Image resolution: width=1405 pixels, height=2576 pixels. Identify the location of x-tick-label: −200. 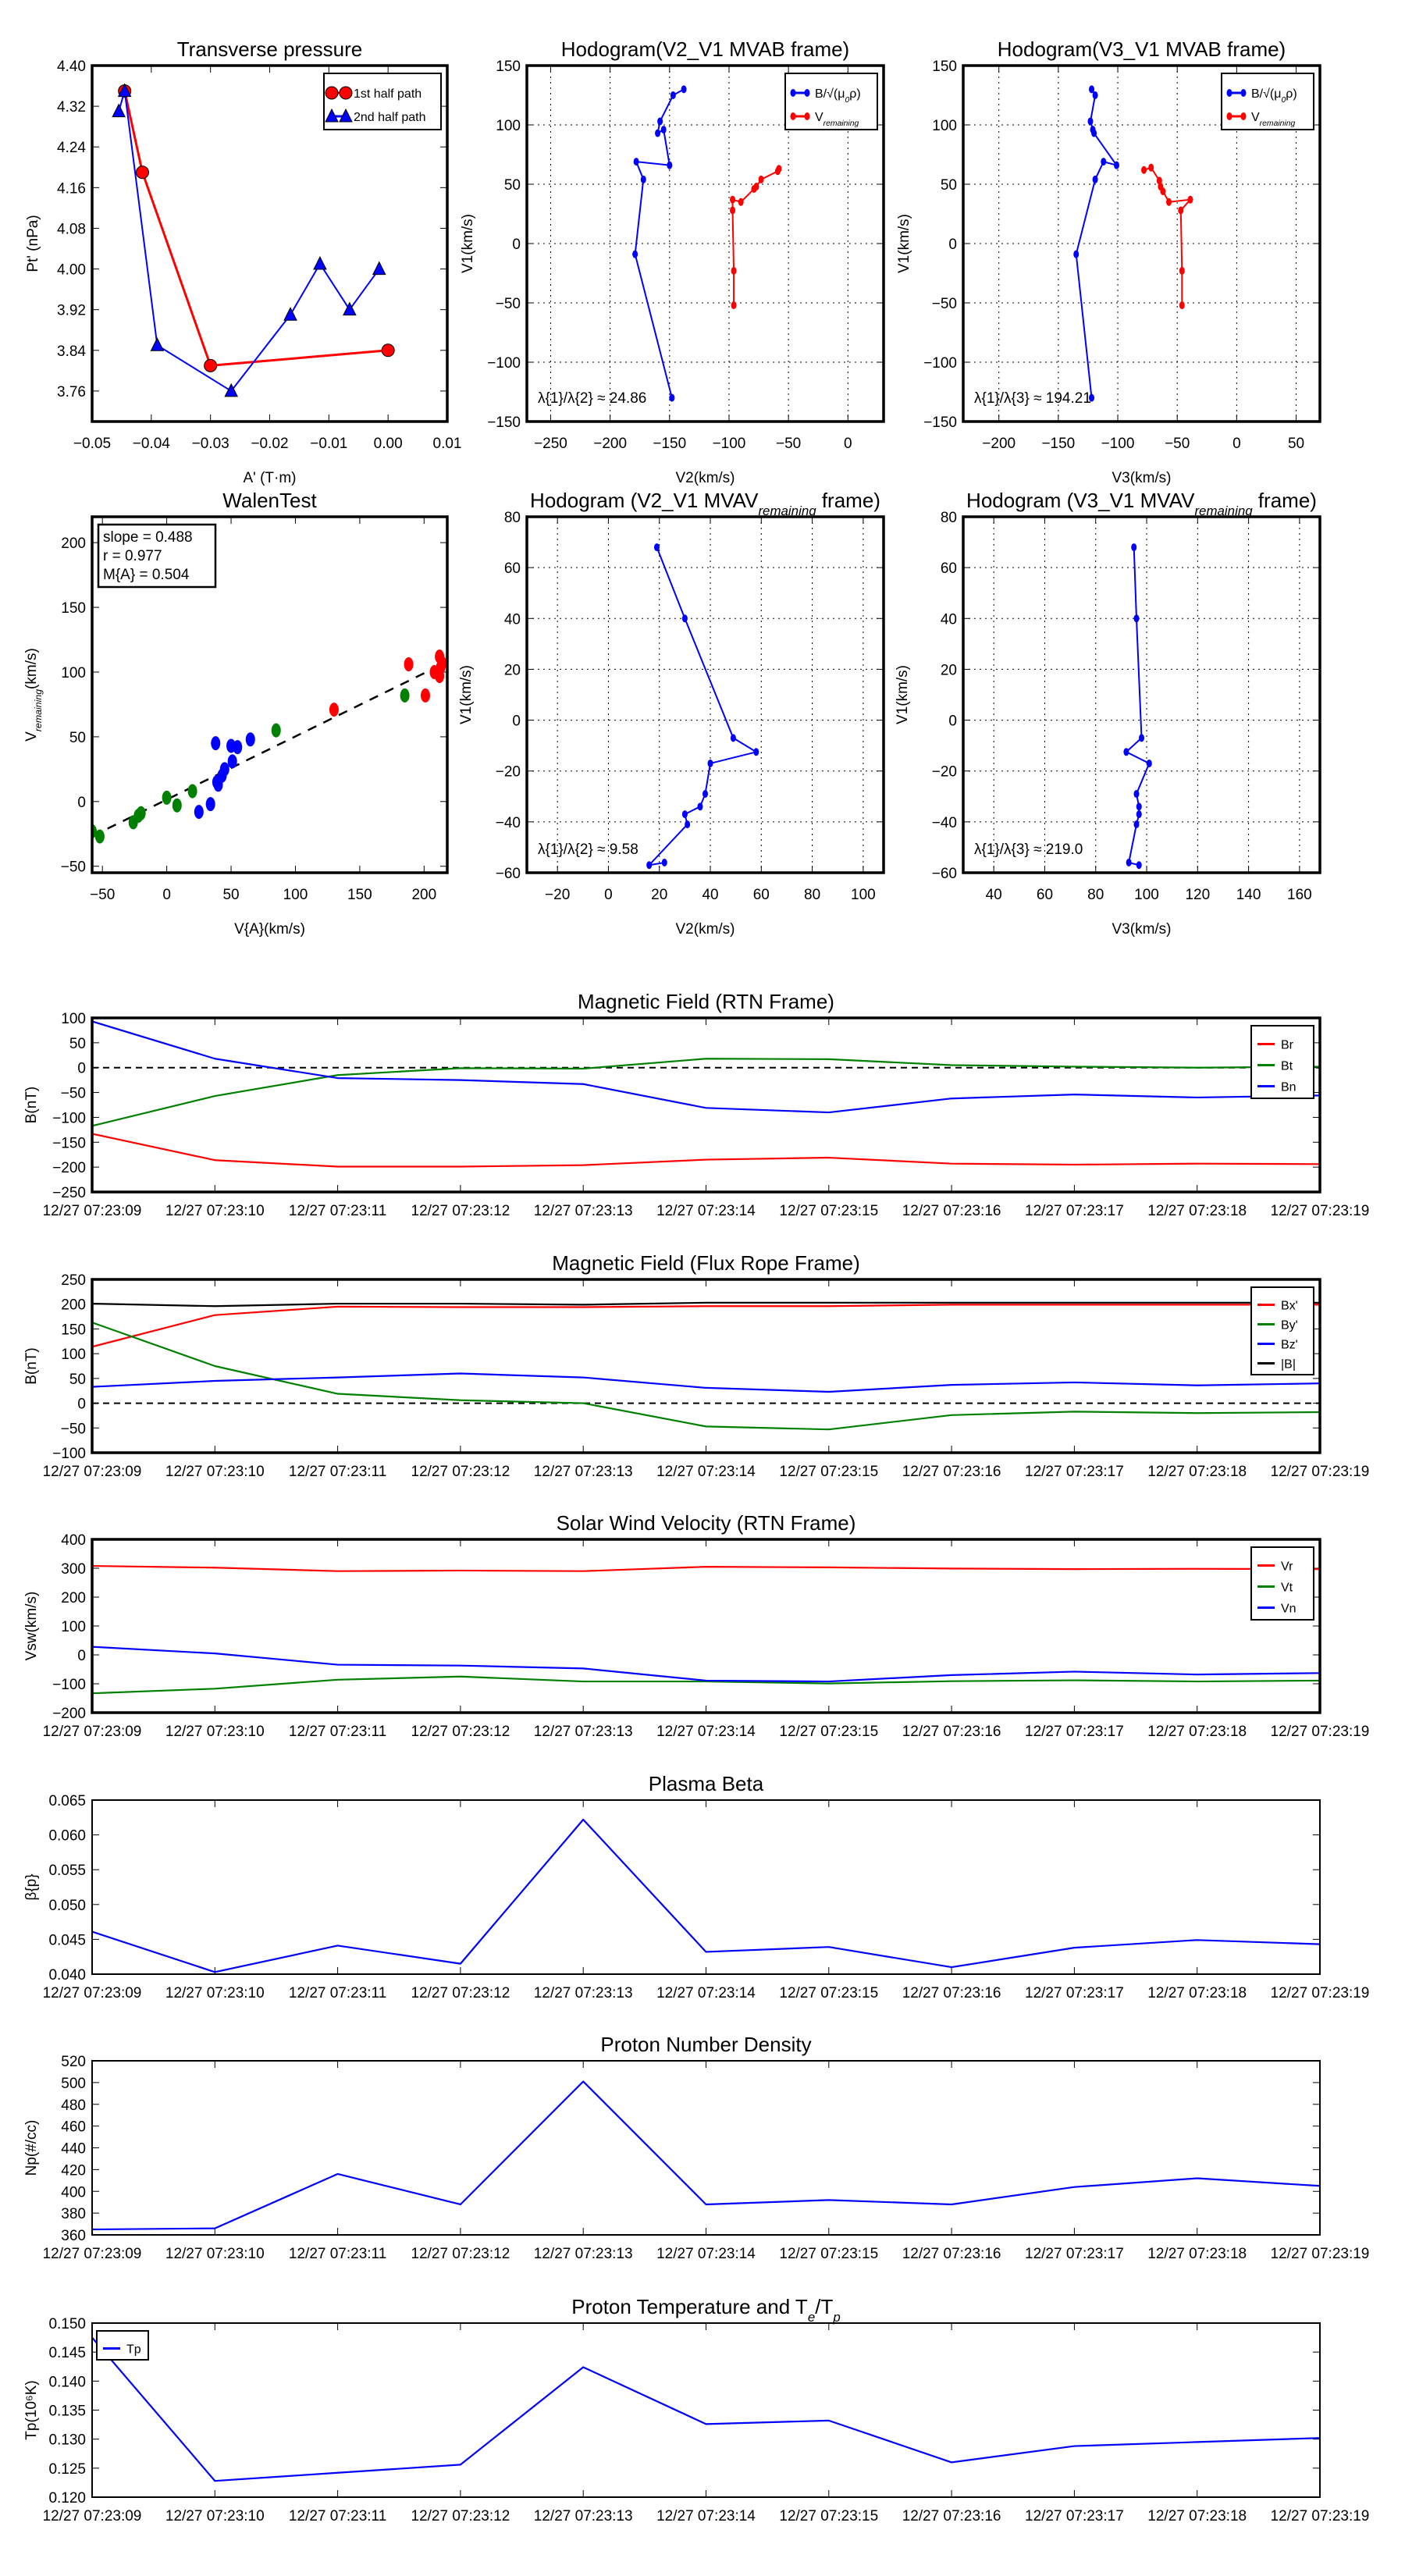
(999, 444).